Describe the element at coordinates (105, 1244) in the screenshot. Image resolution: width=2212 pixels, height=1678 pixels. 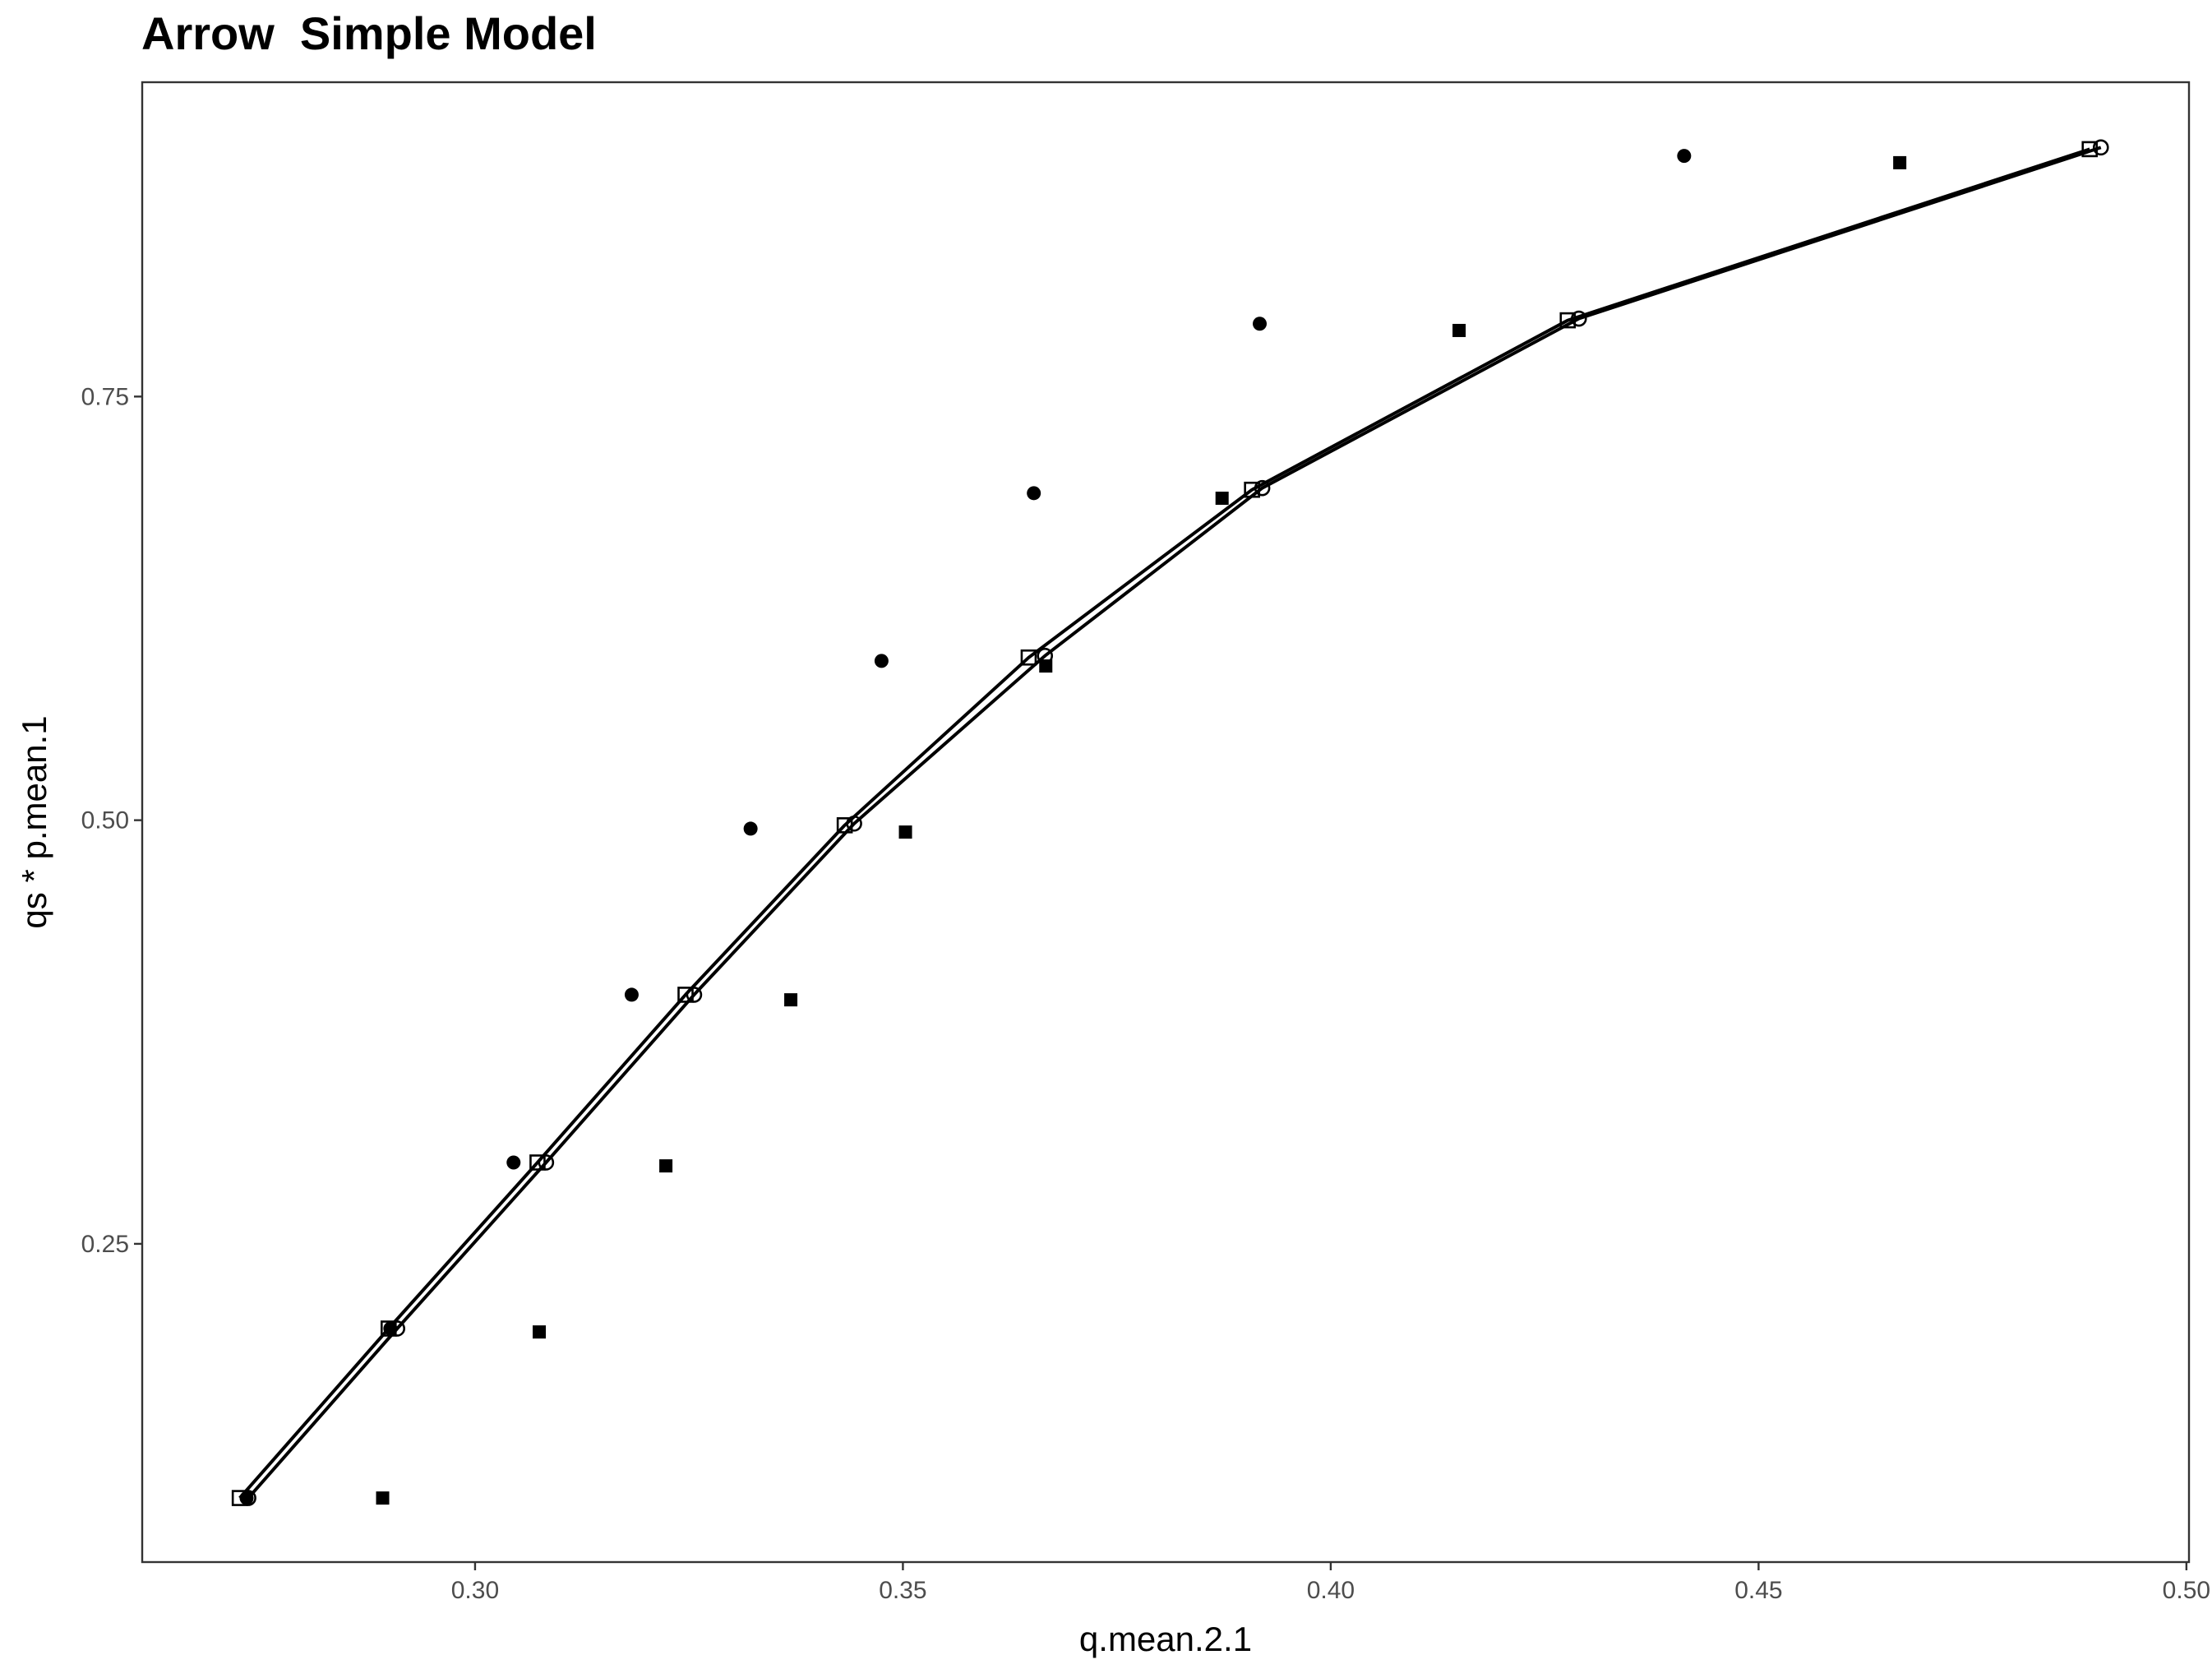
I see `y-tick-label: 0.25` at that location.